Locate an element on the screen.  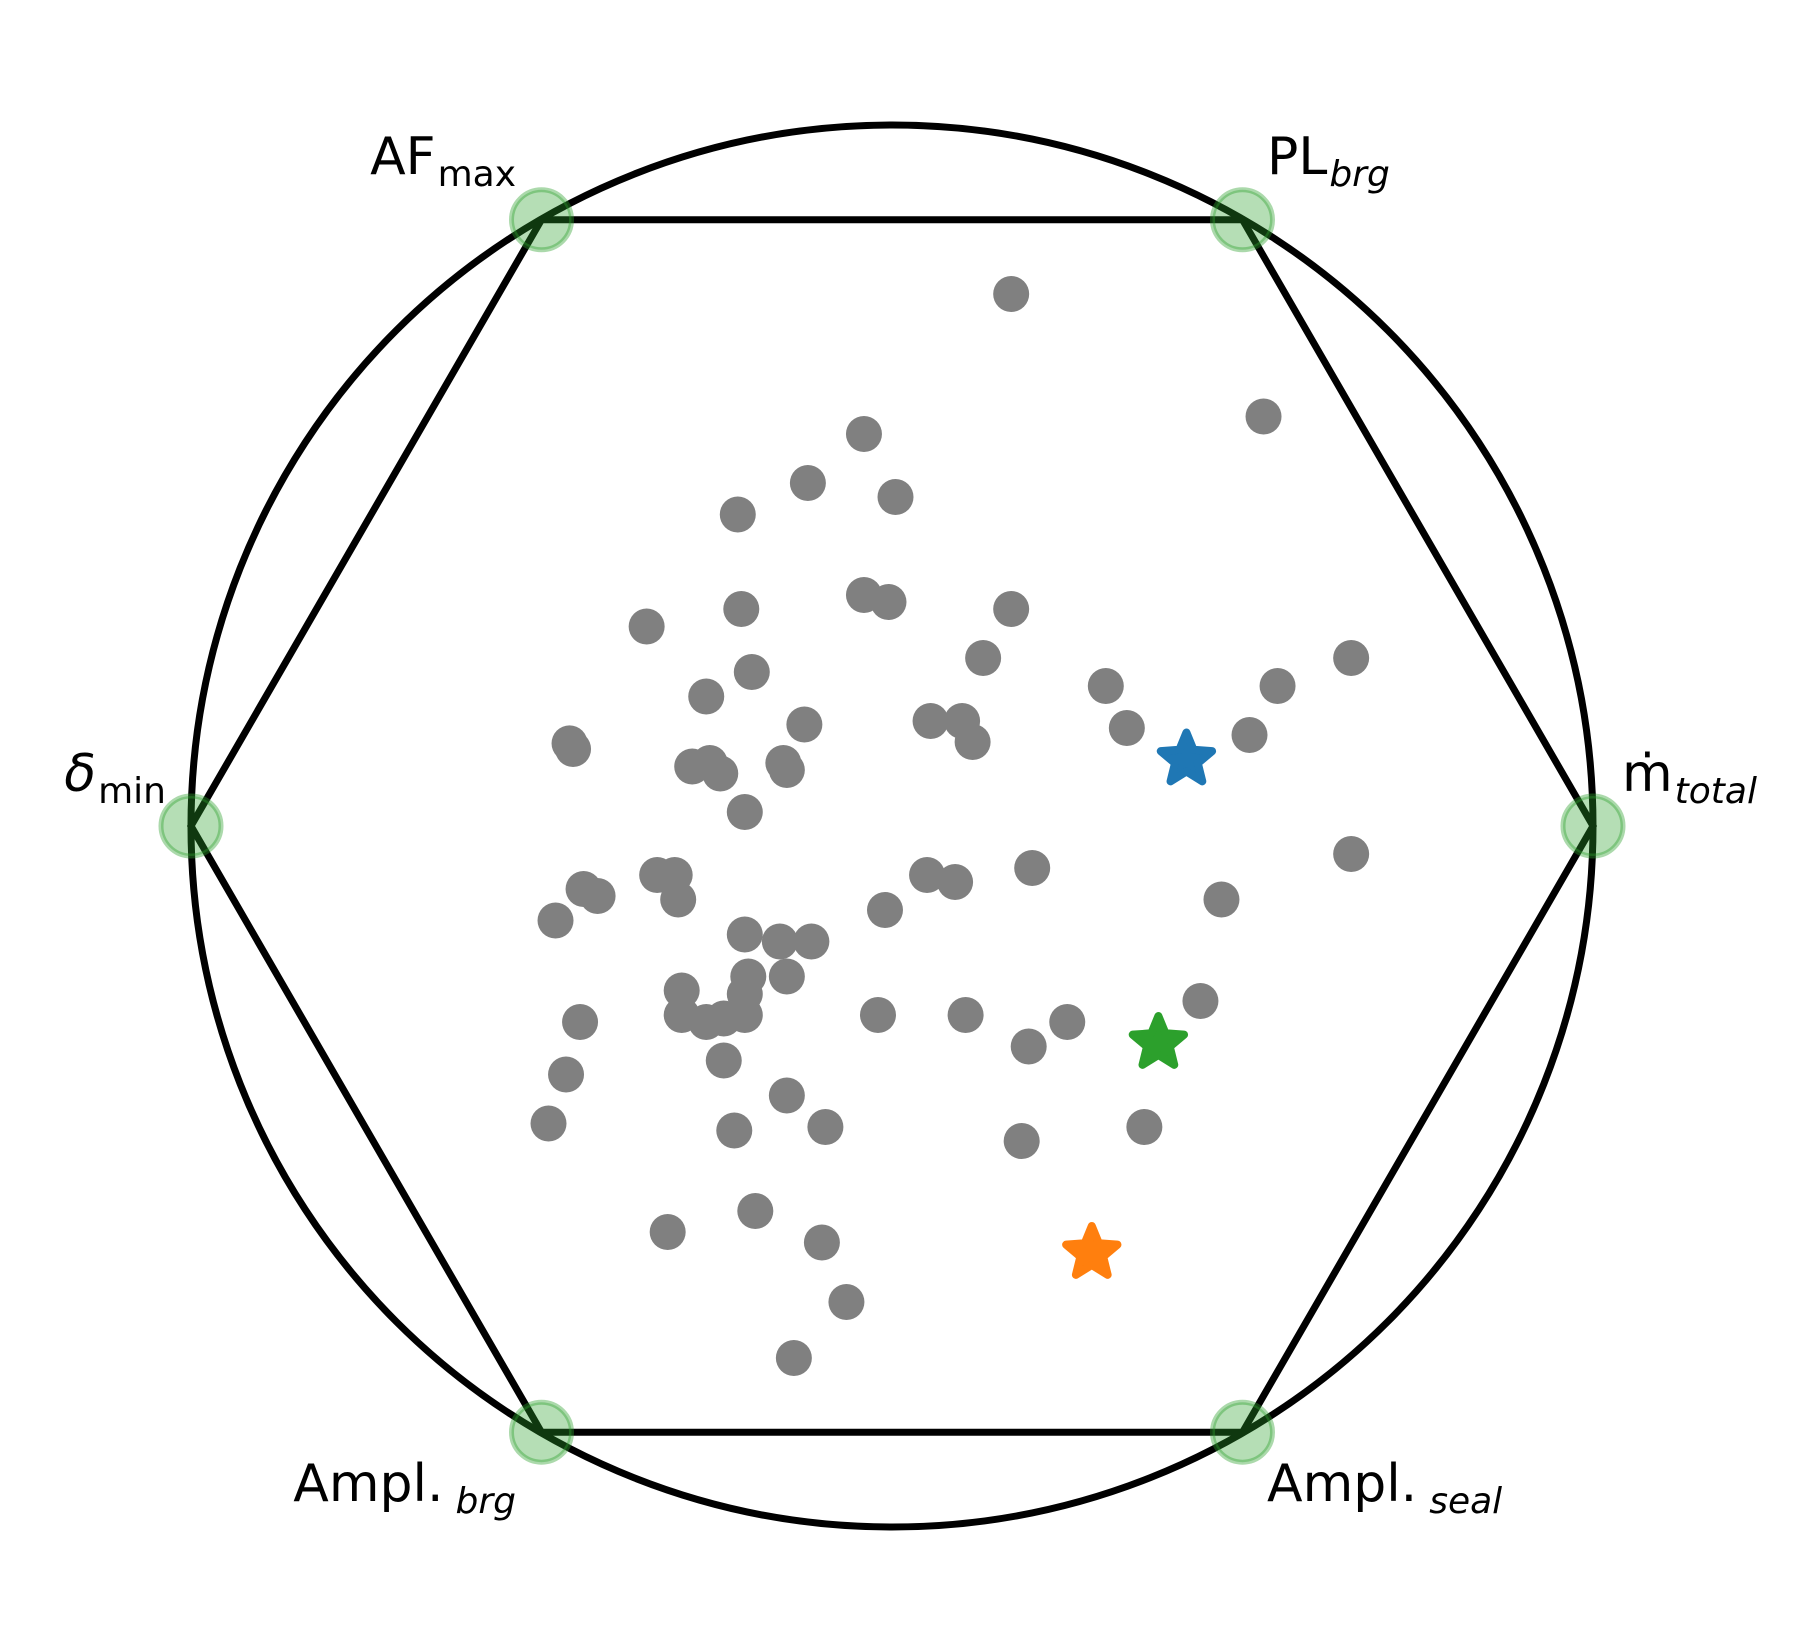
anchor-label-sub-3: min is located at coordinates (132, 791).